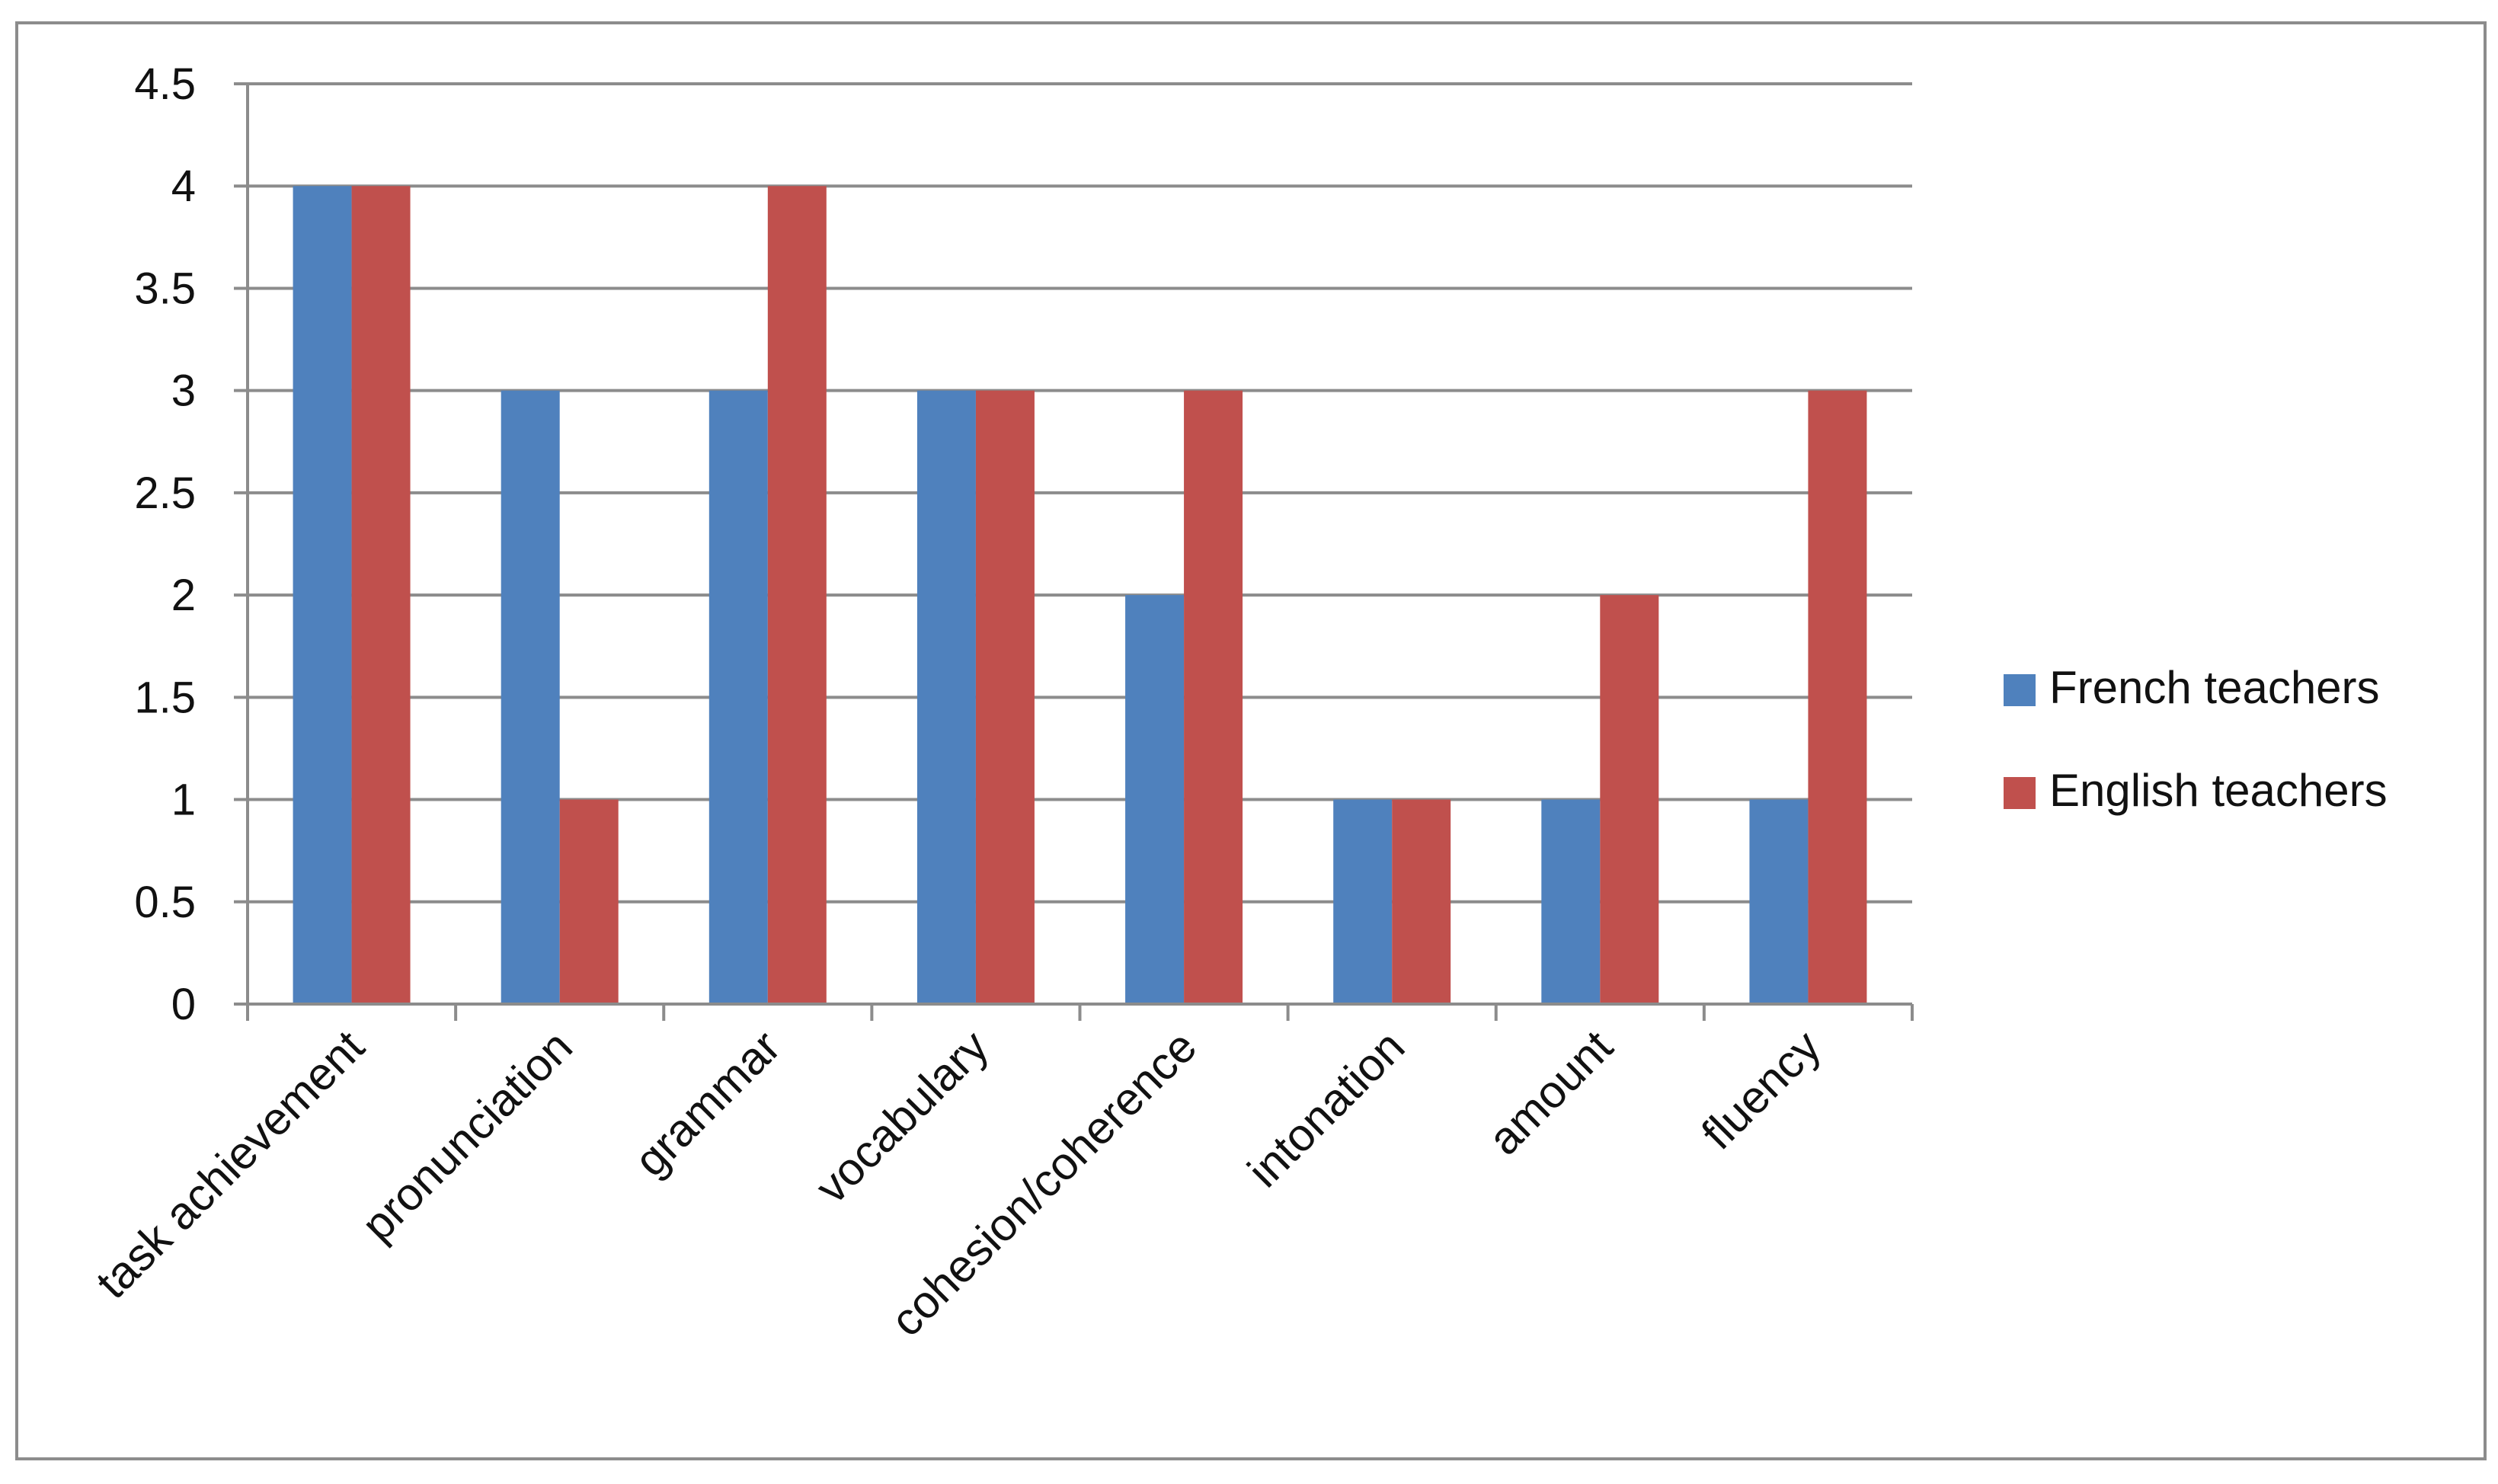 This screenshot has width=2498, height=1484. I want to click on y-tick-label: 3.5, so click(165, 288).